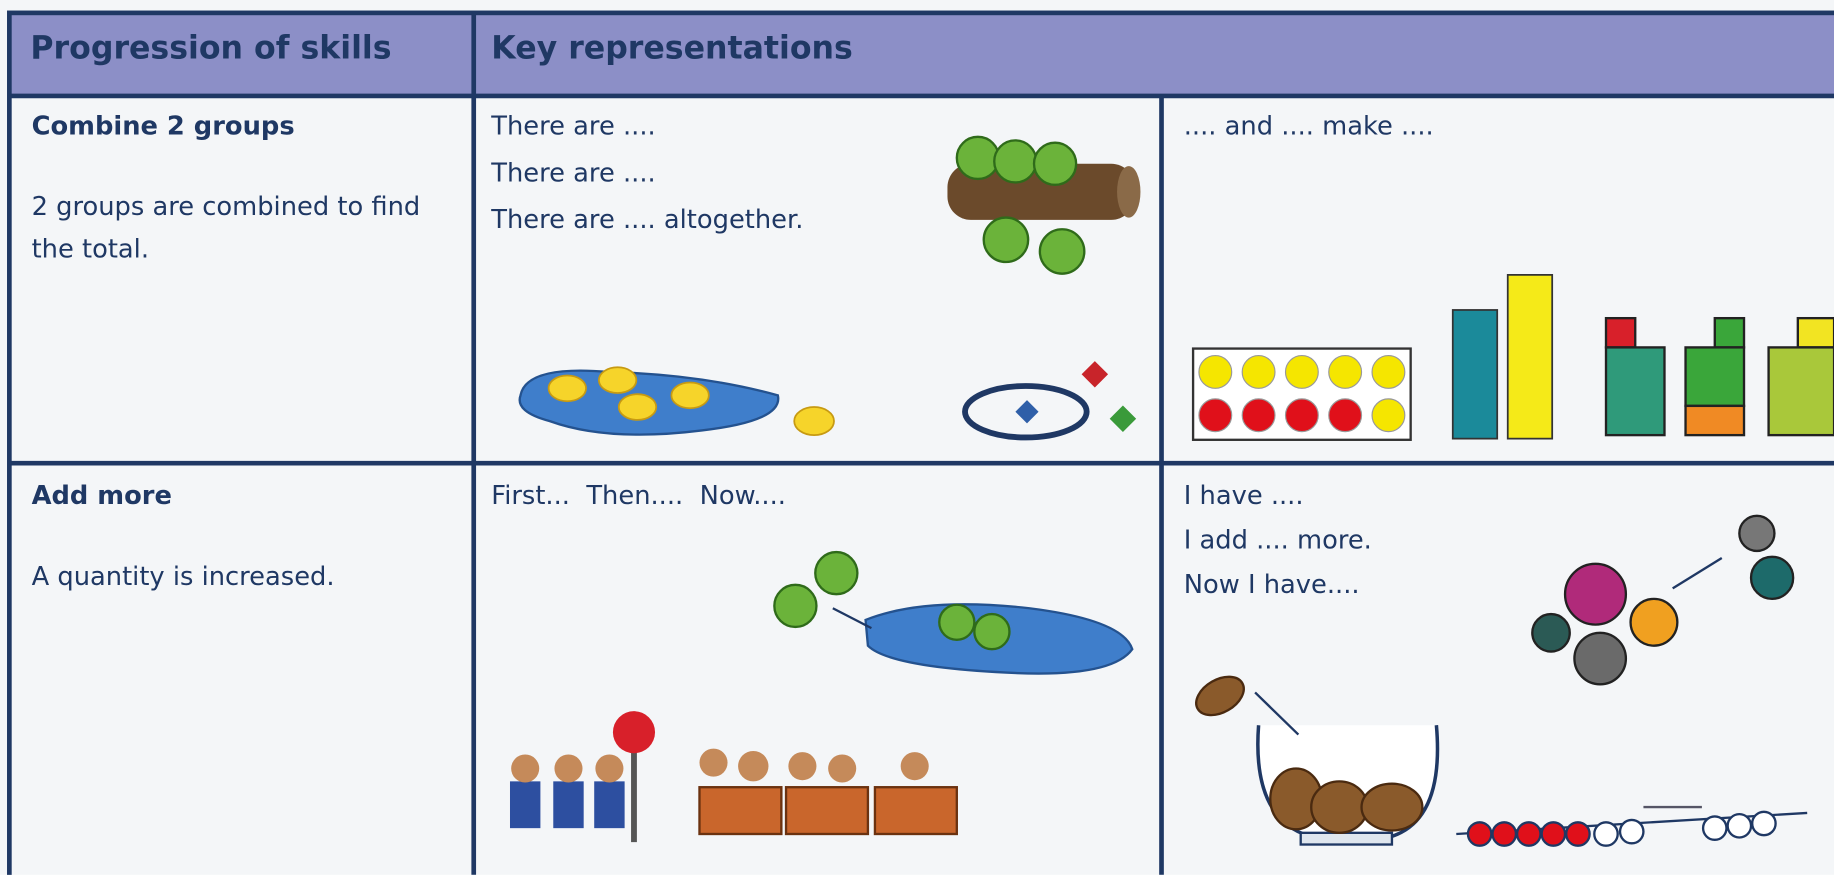 This screenshot has height=875, width=1834. Describe the element at coordinates (226, 229) in the screenshot. I see `skill-description: 2 groups are combined to find the total.` at that location.